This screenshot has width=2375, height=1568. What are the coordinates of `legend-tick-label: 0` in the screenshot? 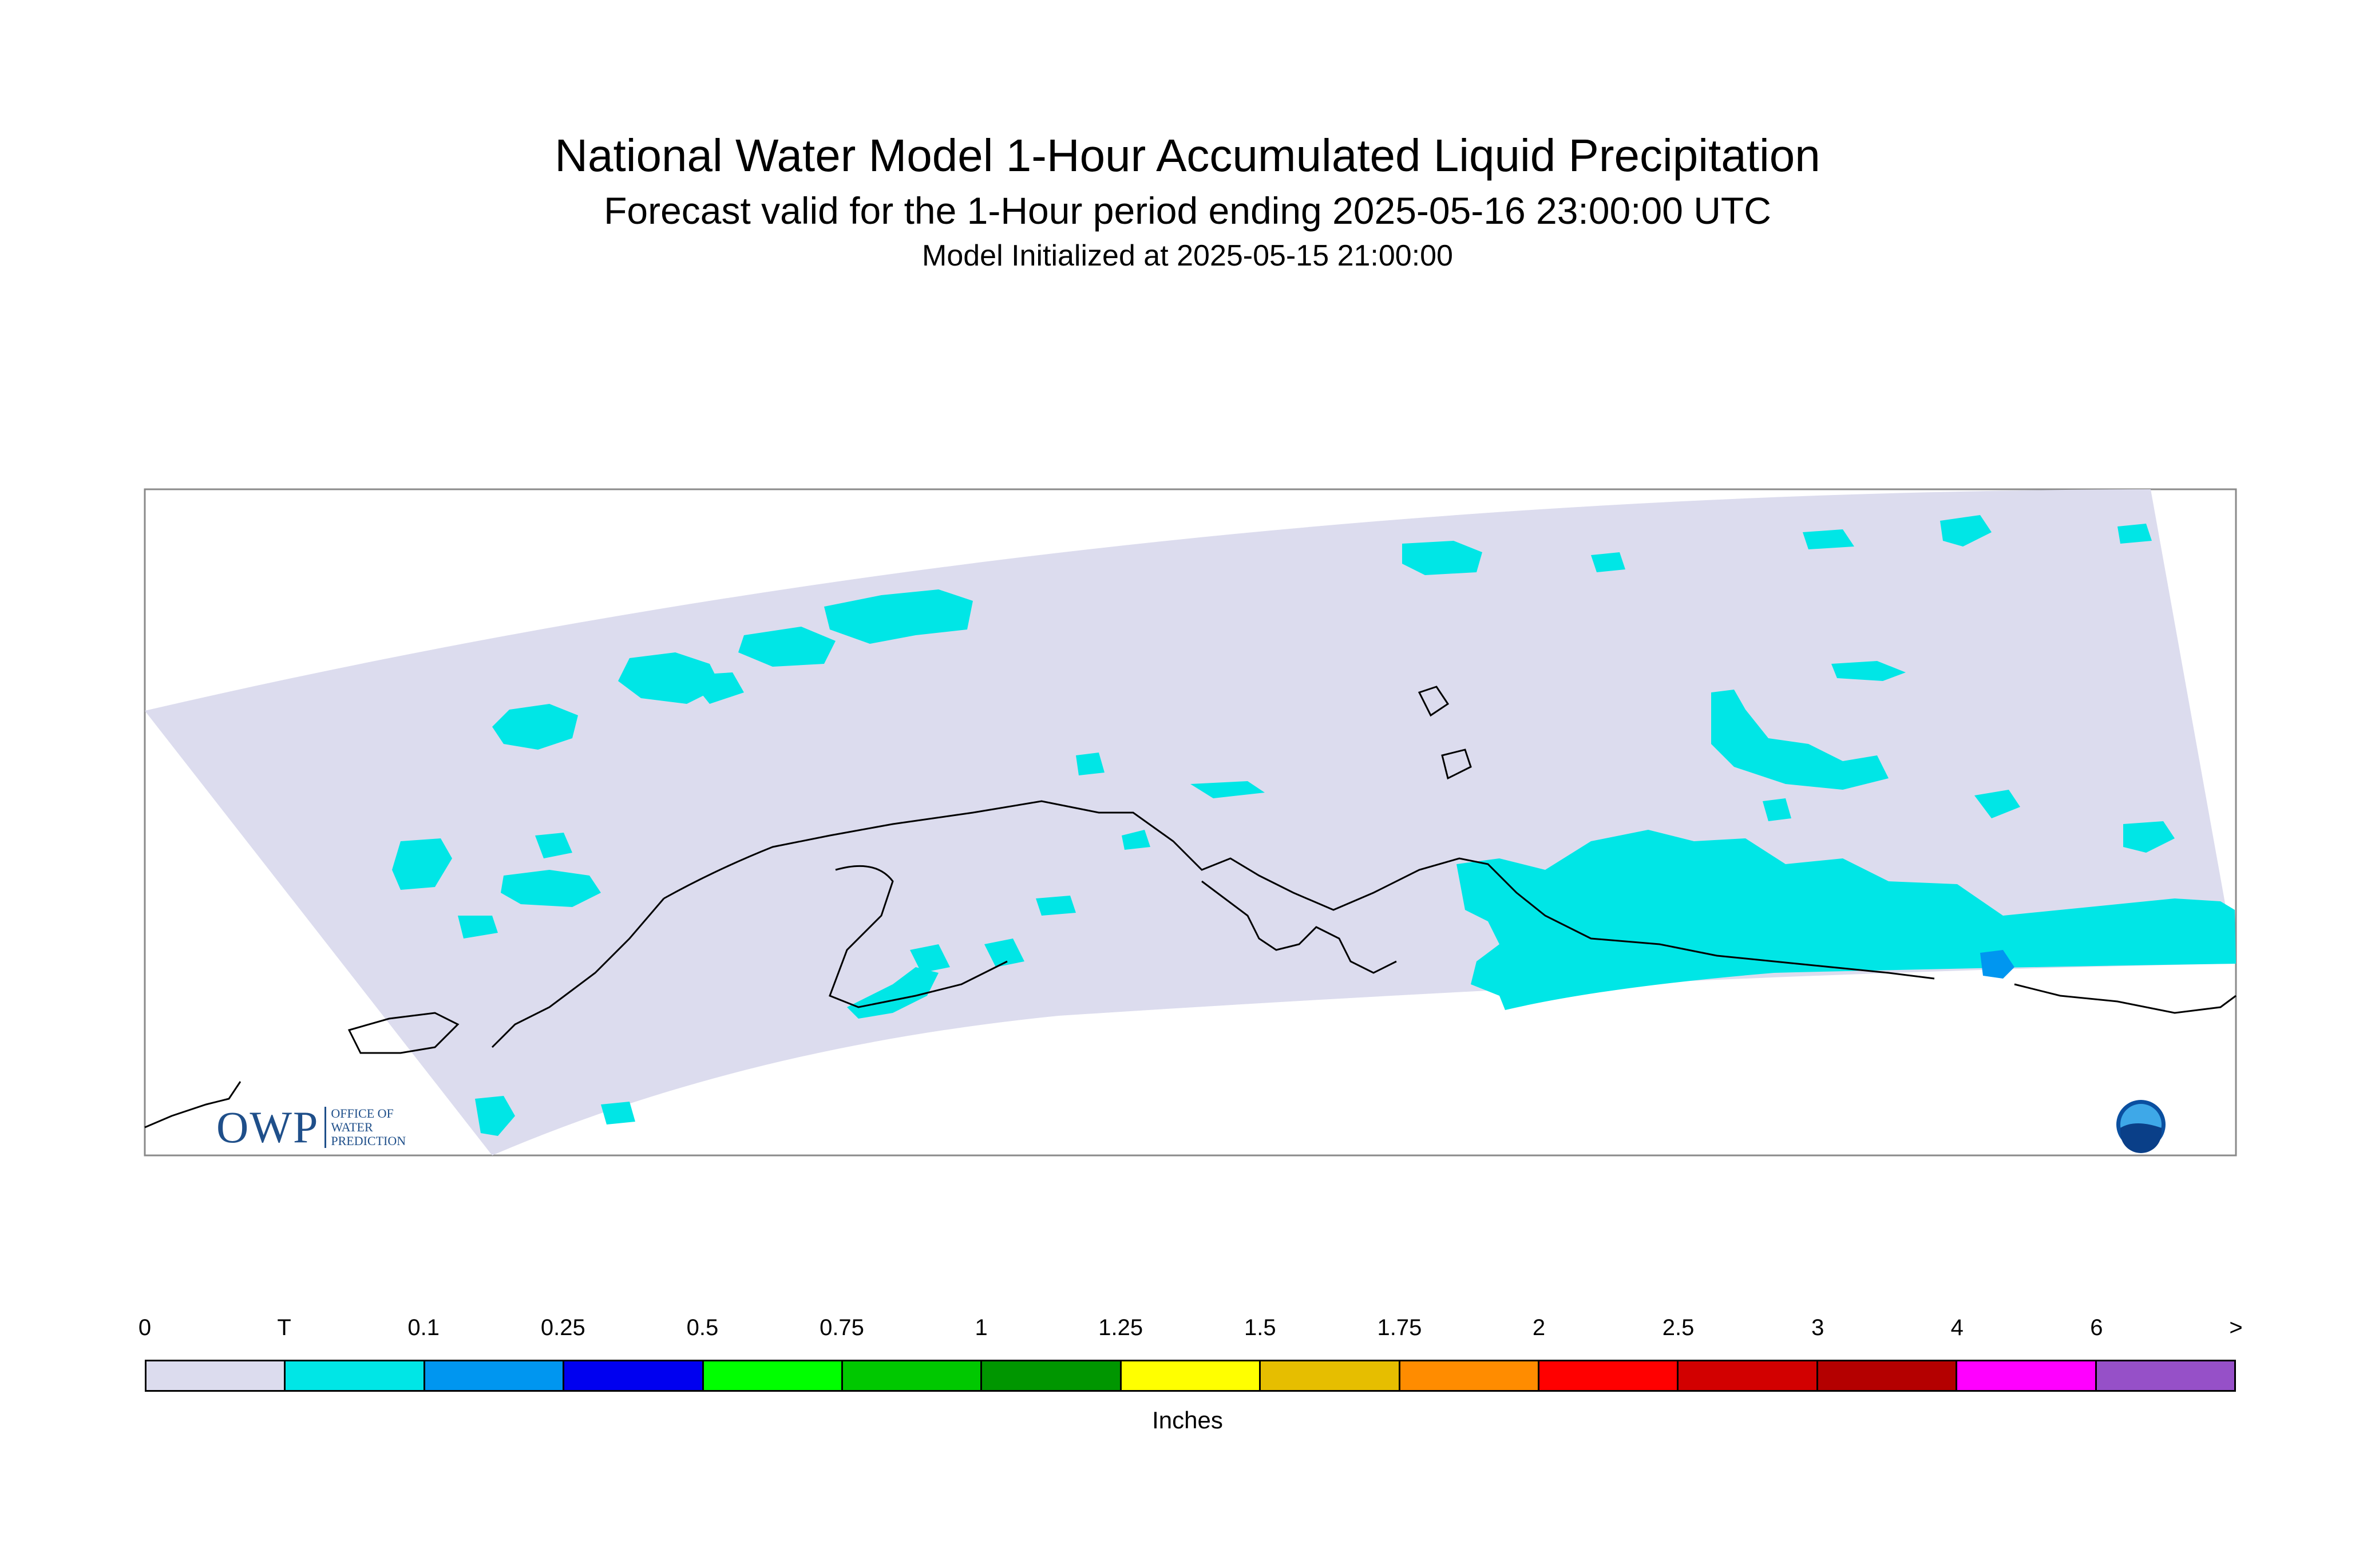 It's located at (145, 1327).